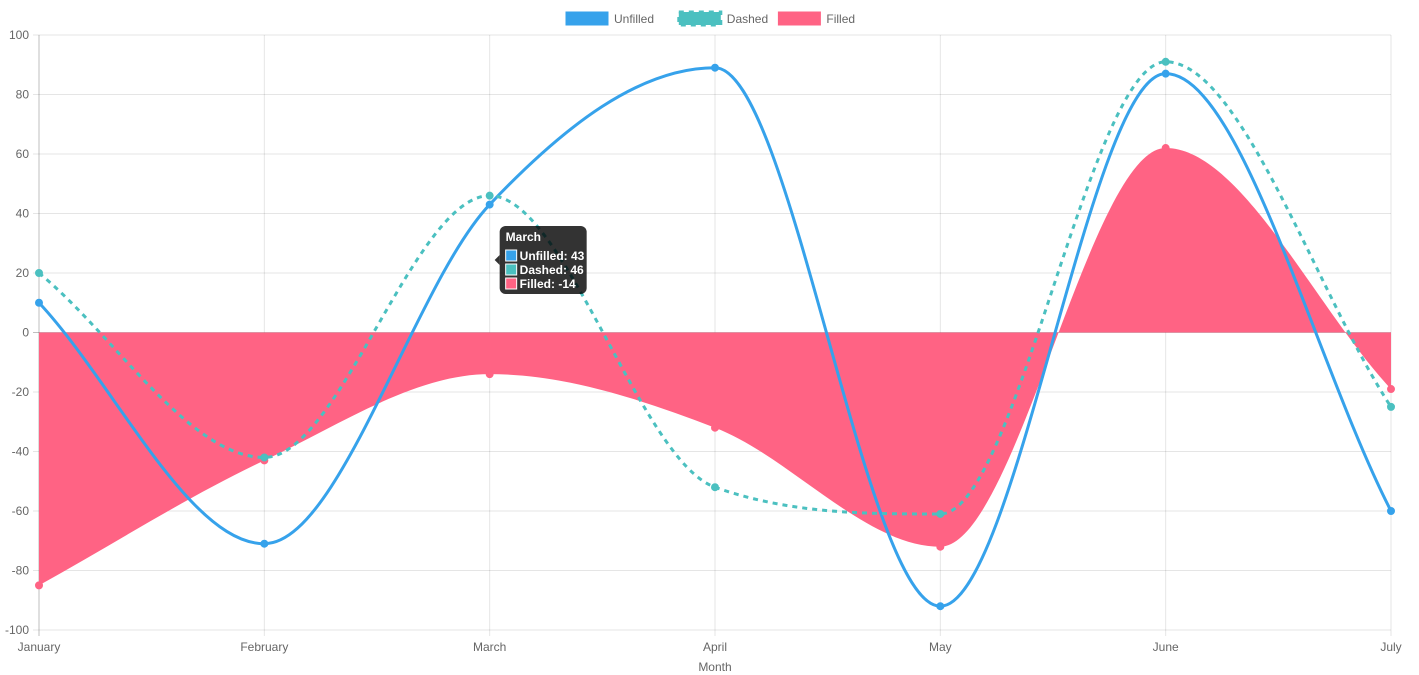 The image size is (1419, 675). Describe the element at coordinates (840, 19) in the screenshot. I see `legend-label-filled: Filled` at that location.